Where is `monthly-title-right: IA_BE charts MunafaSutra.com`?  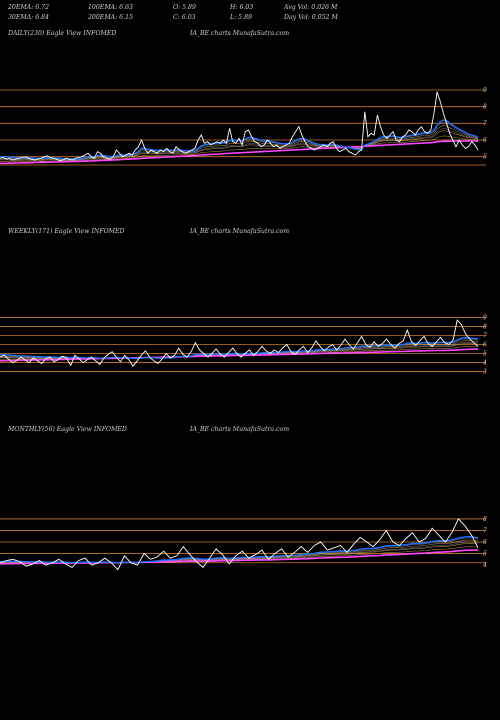 monthly-title-right: IA_BE charts MunafaSutra.com is located at coordinates (239, 429).